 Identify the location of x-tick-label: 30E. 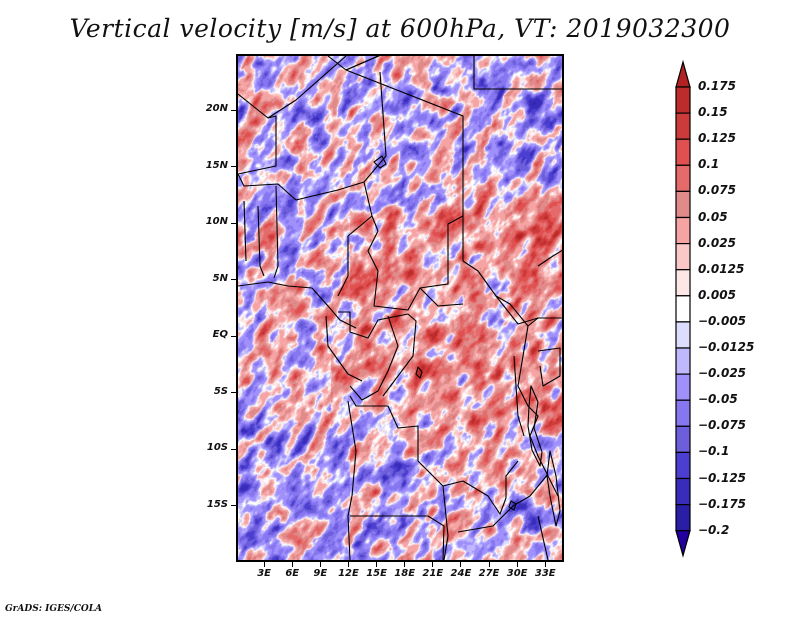
(517, 573).